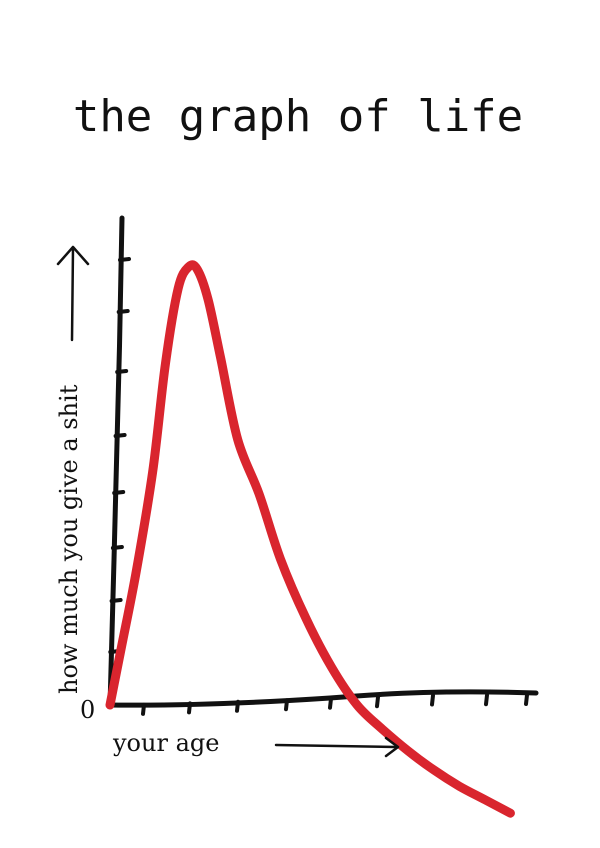  I want to click on x-axis-line, so click(323, 698).